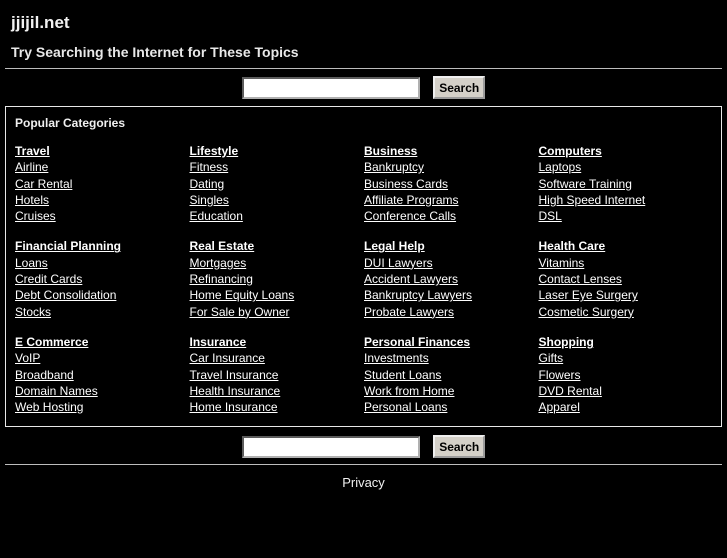 The image size is (727, 558). I want to click on category-link: DVD Rental, so click(570, 390).